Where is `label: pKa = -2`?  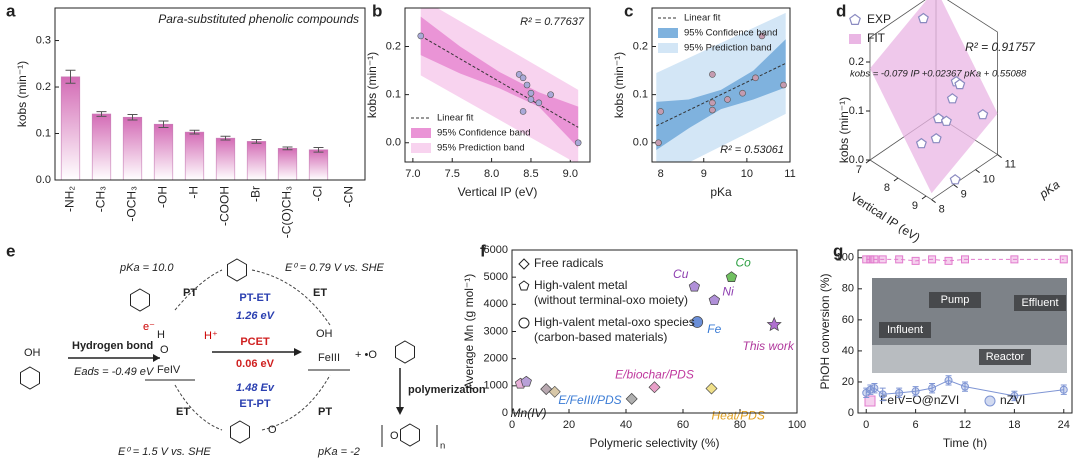
label: pKa = -2 is located at coordinates (338, 452).